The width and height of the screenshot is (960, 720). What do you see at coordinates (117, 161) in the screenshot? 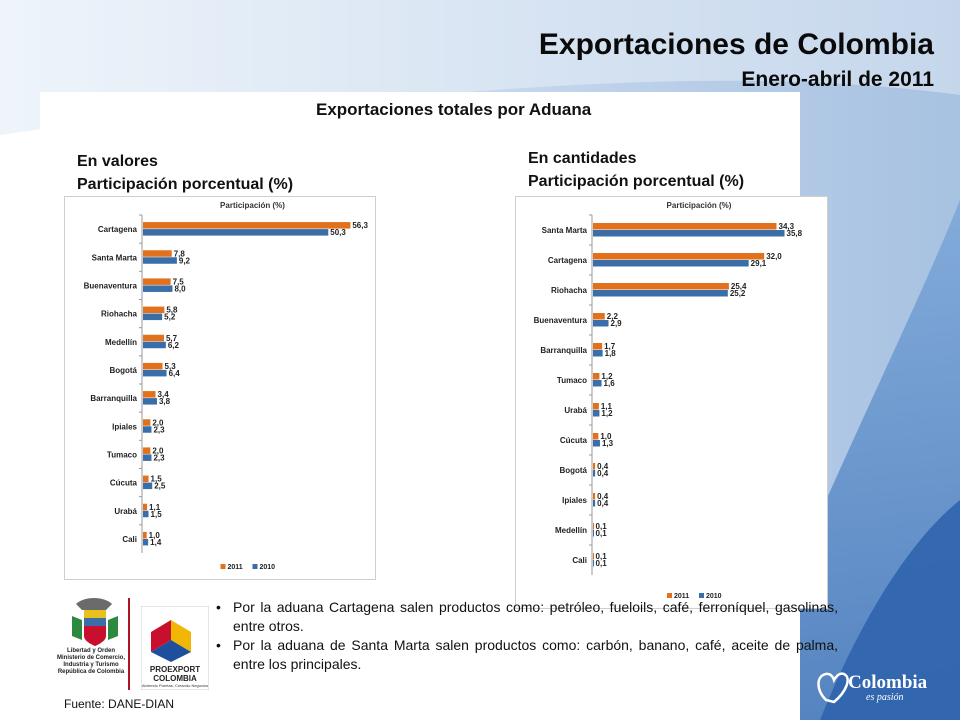
I see `left-section-line1: En valores` at bounding box center [117, 161].